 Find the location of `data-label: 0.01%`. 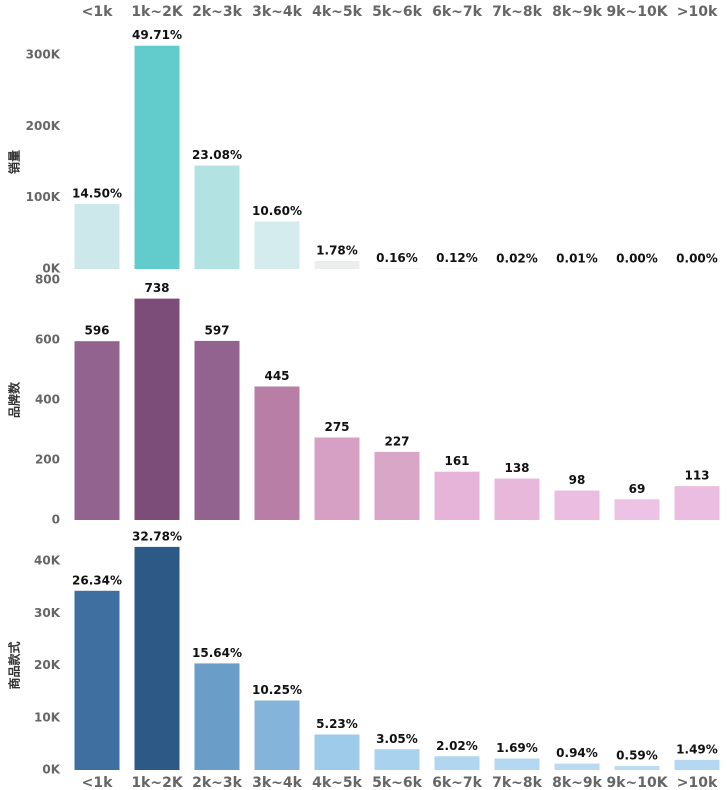

data-label: 0.01% is located at coordinates (577, 258).